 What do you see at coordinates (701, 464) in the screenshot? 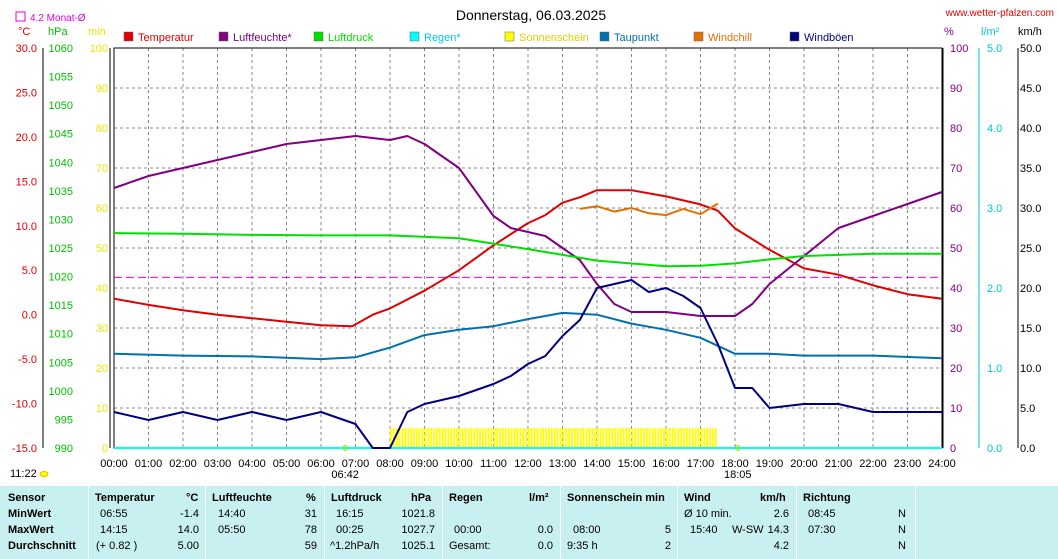
I see `x-tick-label: 17:00` at bounding box center [701, 464].